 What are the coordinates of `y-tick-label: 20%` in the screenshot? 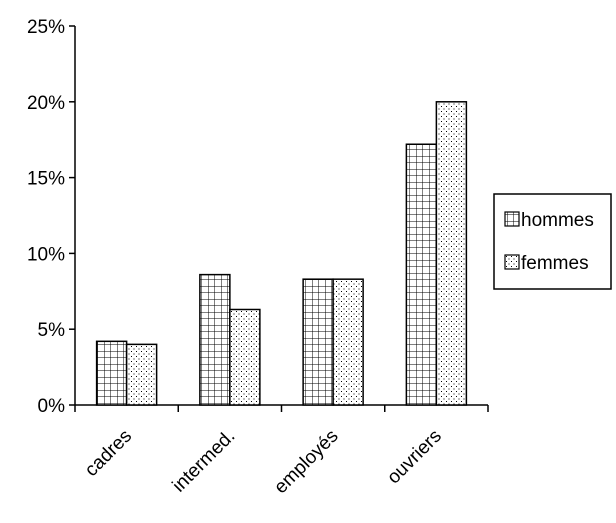 It's located at (46, 103).